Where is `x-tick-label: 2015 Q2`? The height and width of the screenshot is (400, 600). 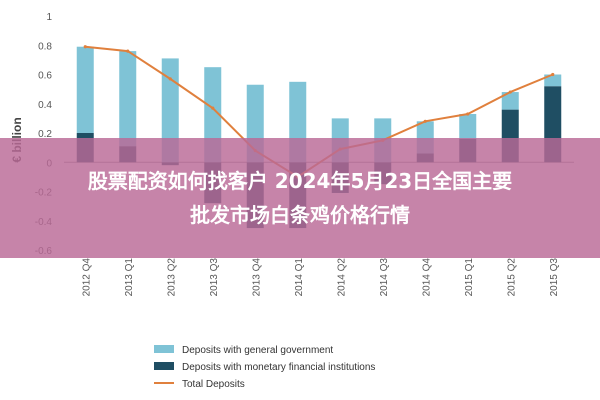 x-tick-label: 2015 Q2 is located at coordinates (511, 277).